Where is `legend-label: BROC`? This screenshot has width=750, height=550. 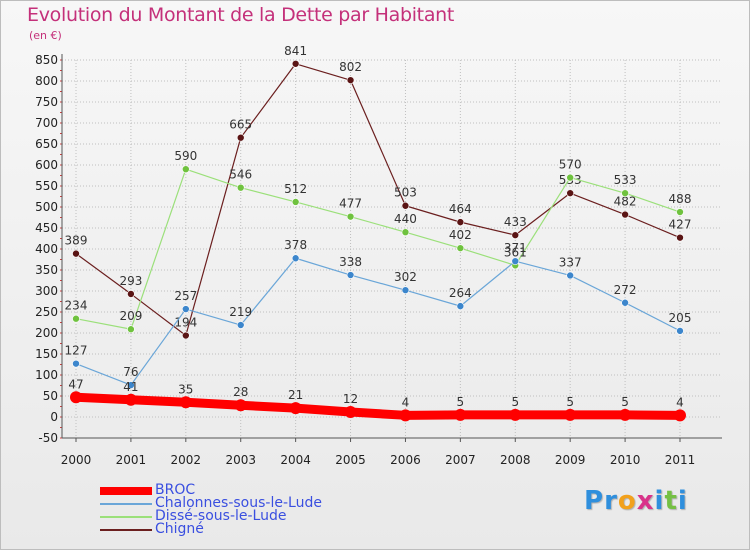 legend-label: BROC is located at coordinates (175, 490).